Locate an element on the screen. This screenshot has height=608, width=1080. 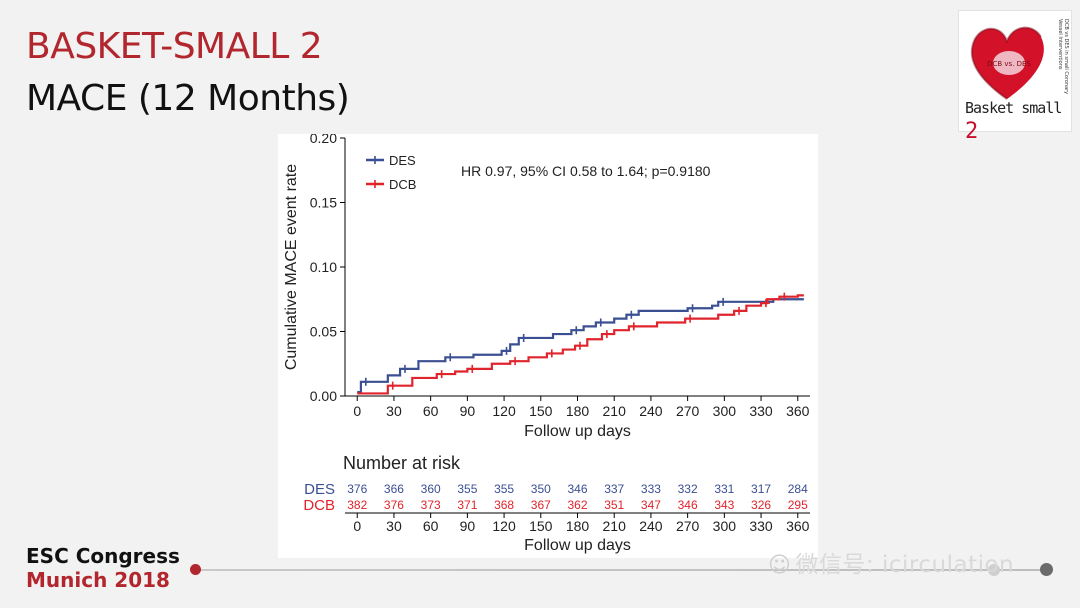
y-axis-label: Cumulative MACE event rate is located at coordinates (291, 267).